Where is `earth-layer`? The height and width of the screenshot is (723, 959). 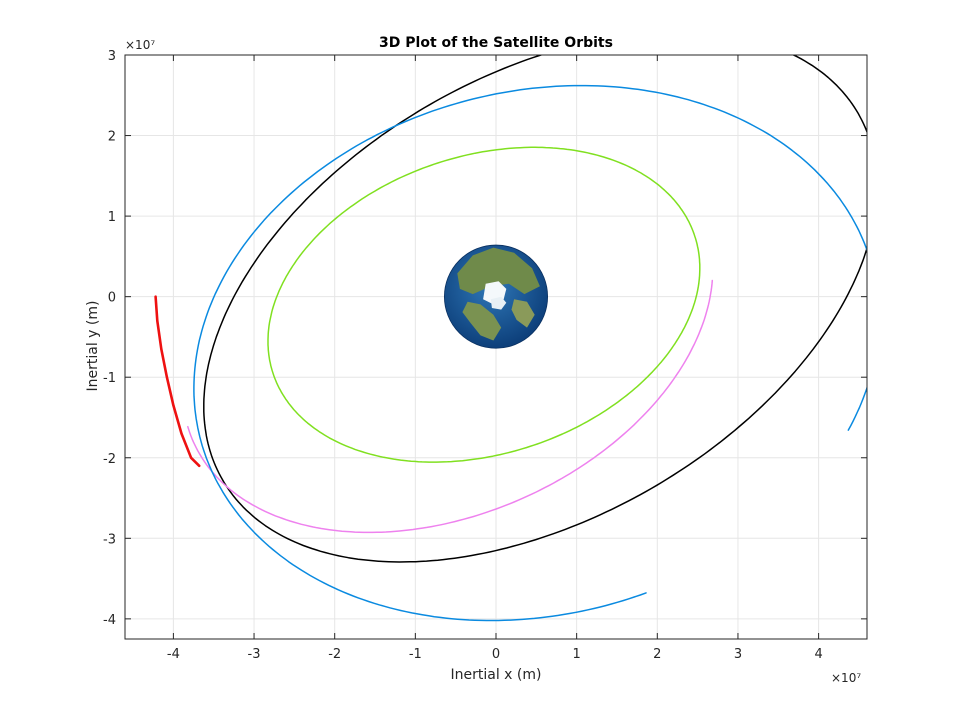
earth-layer is located at coordinates (496, 296).